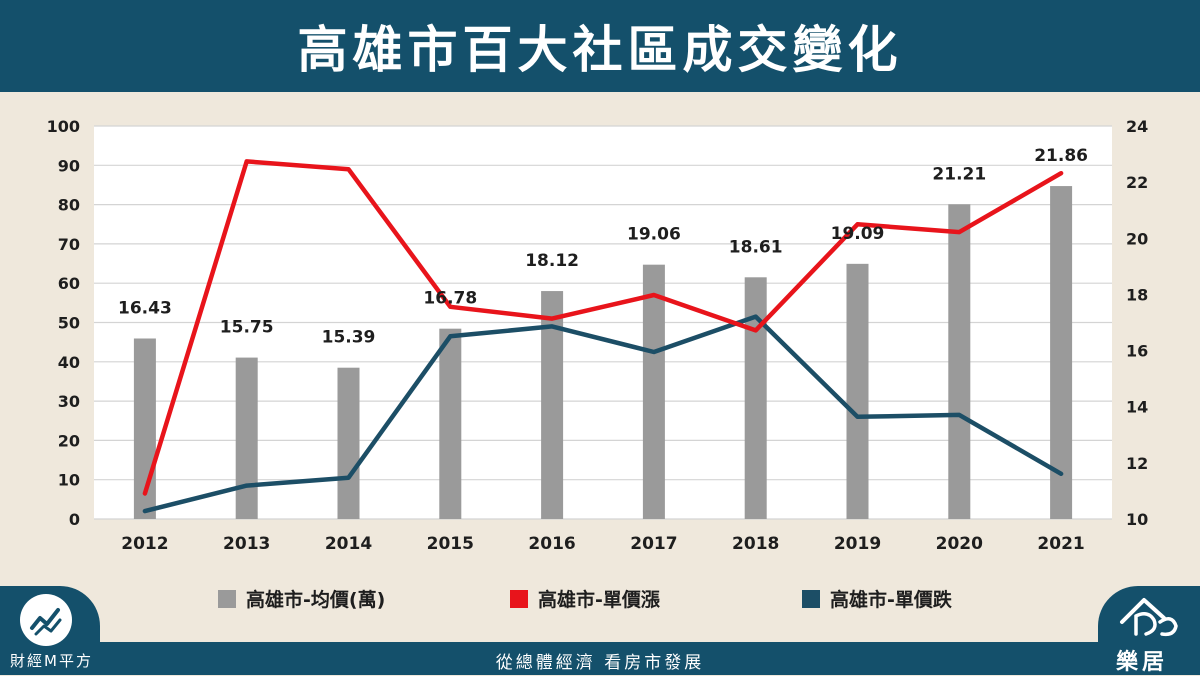 This screenshot has width=1200, height=676. Describe the element at coordinates (653, 544) in the screenshot. I see `x-tick-label: 2017` at that location.